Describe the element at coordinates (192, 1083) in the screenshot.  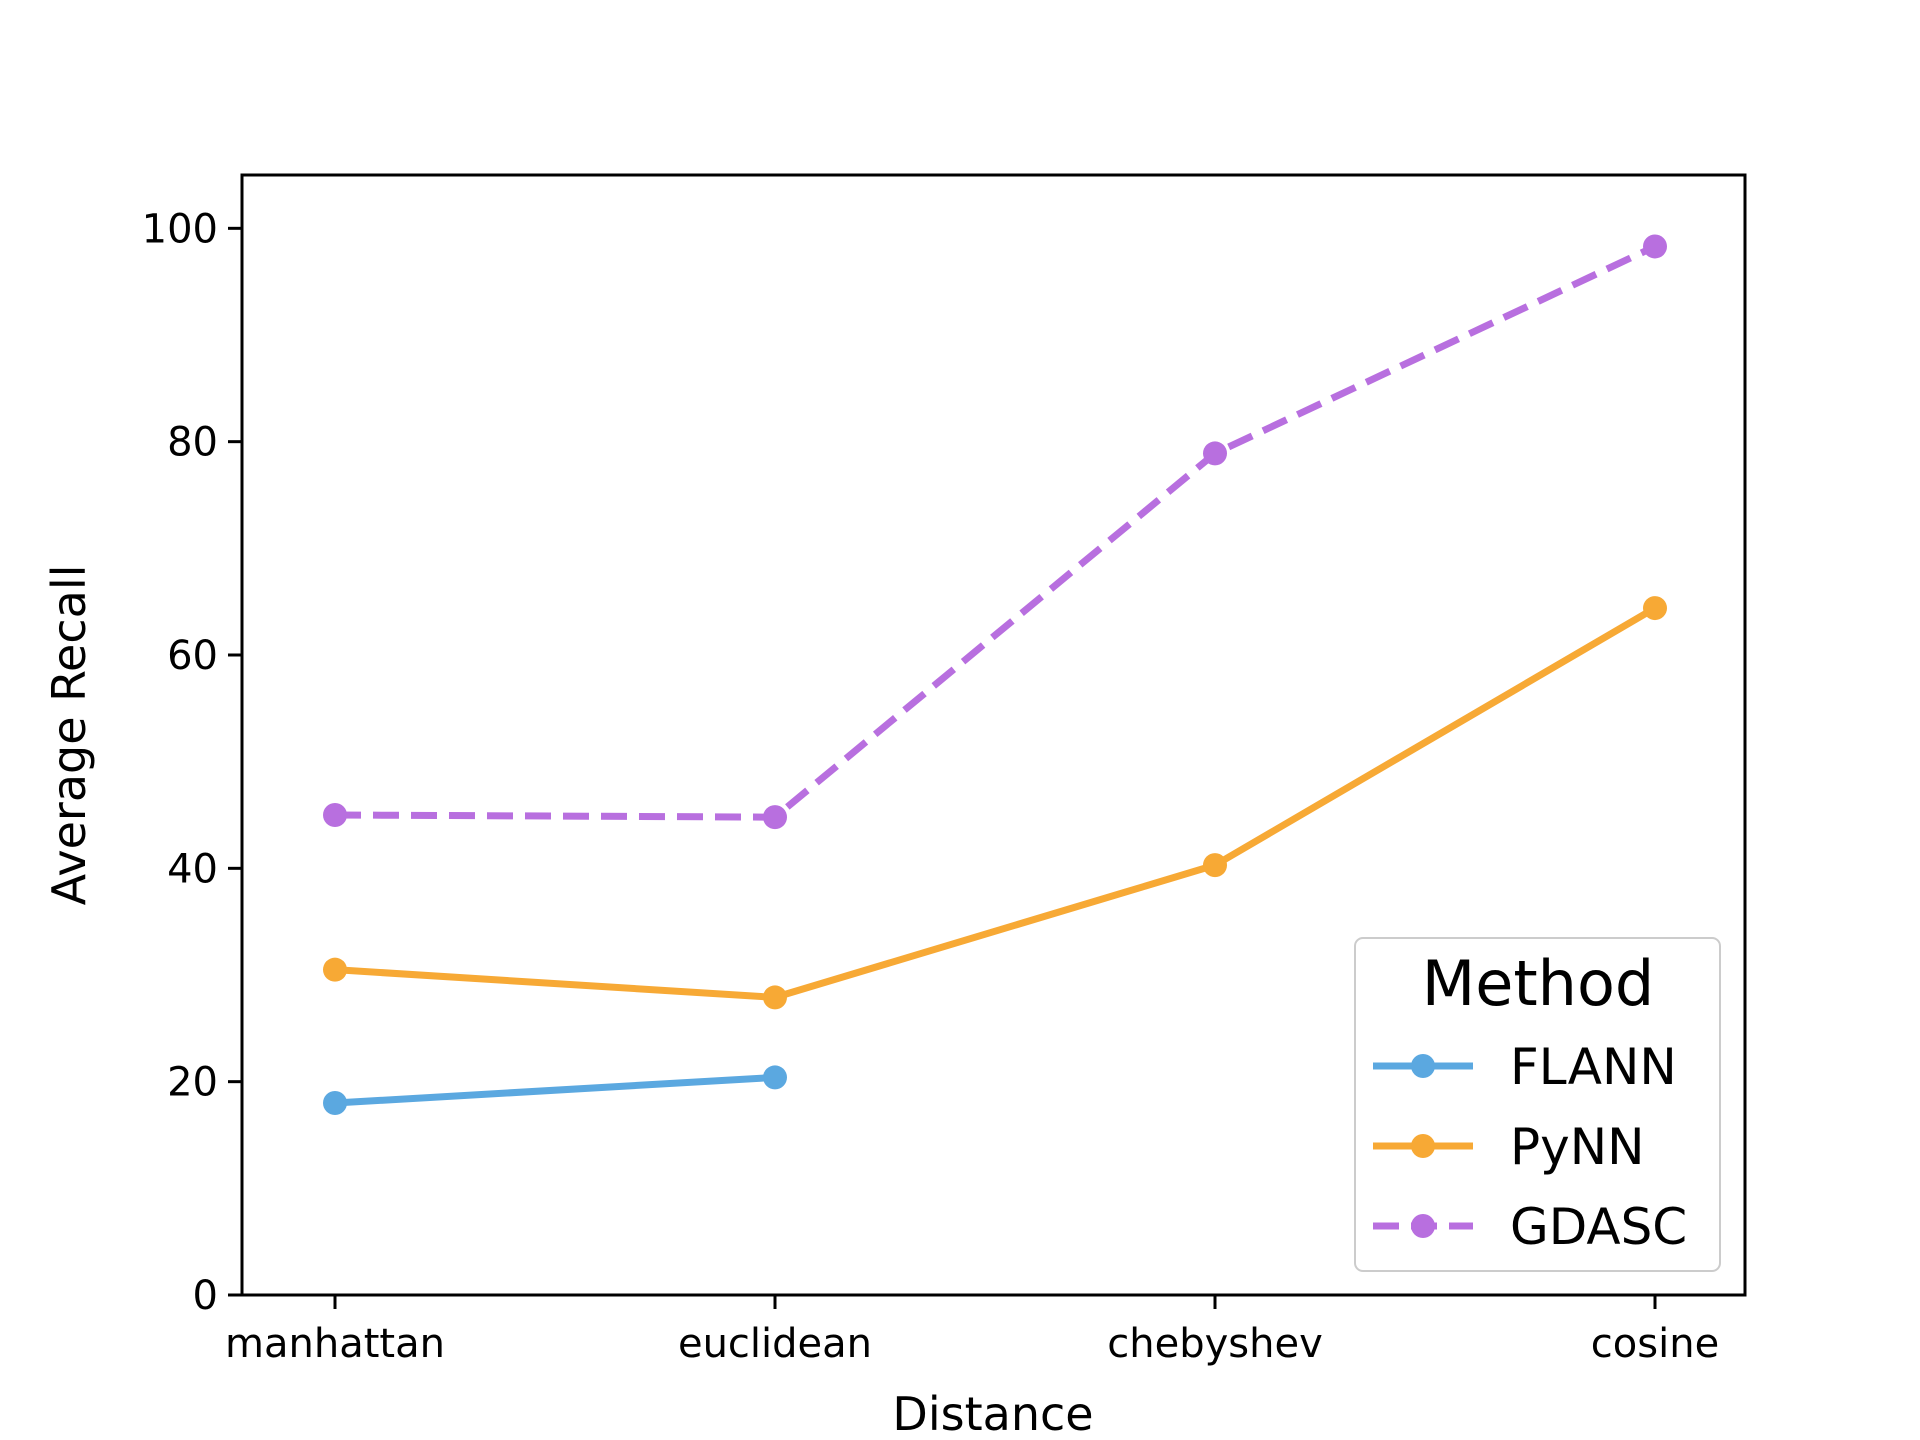
I see `y-tick-label: 20` at that location.